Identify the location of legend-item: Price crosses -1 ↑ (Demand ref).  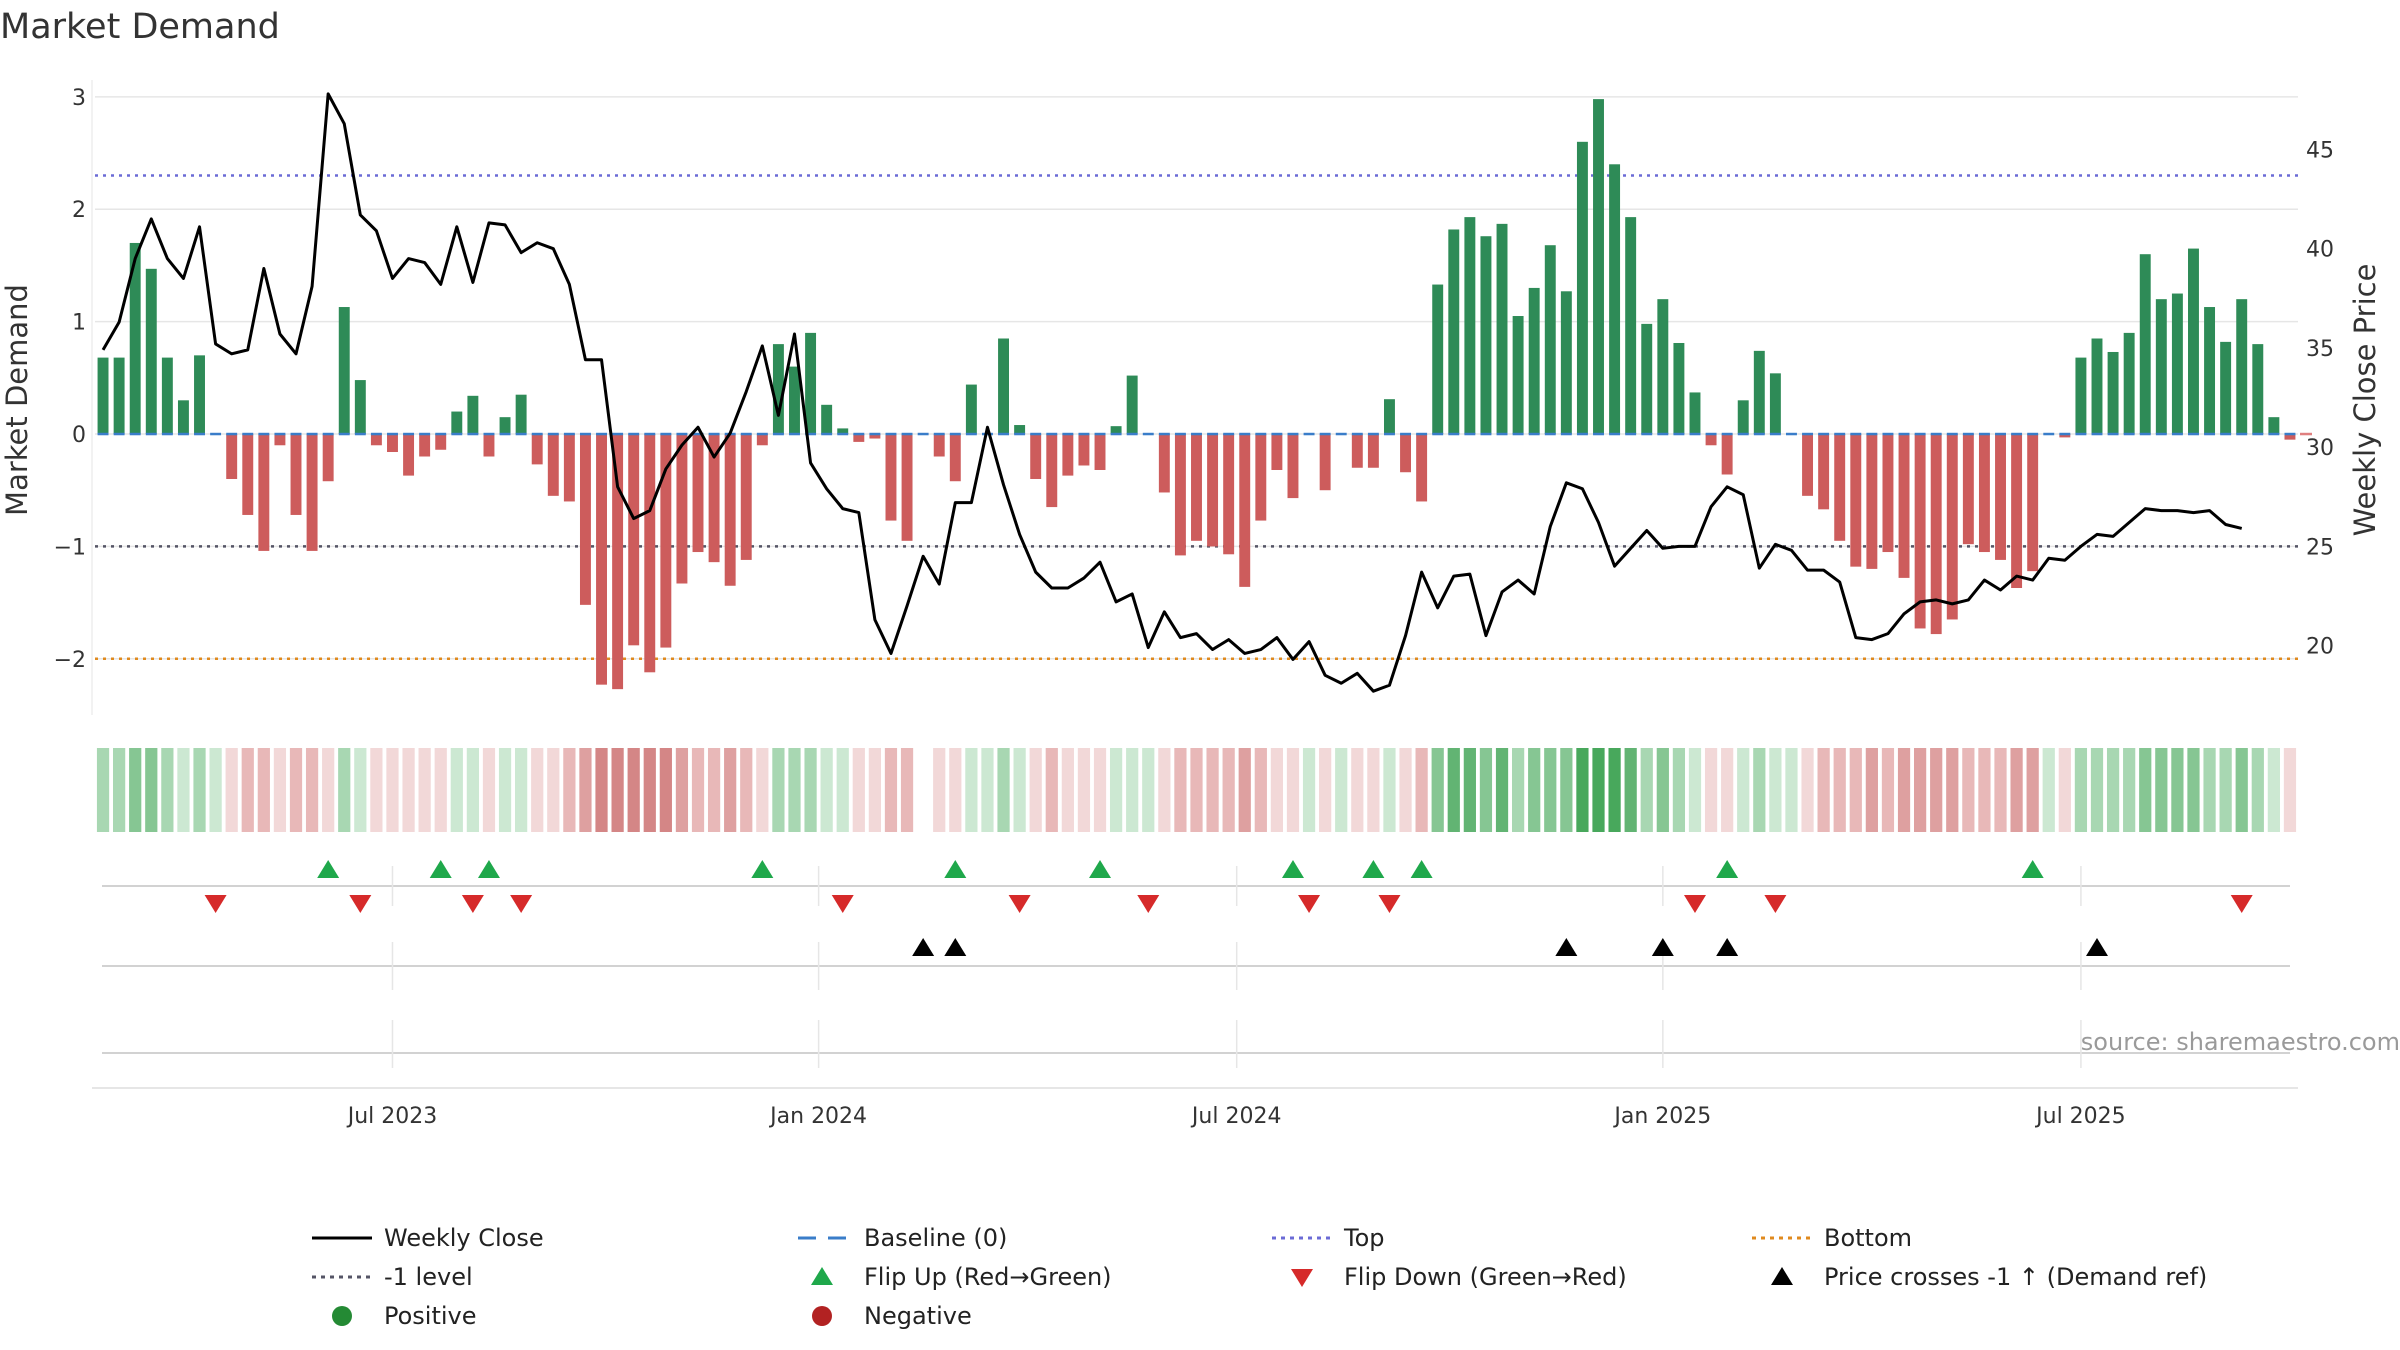
(1989, 1277).